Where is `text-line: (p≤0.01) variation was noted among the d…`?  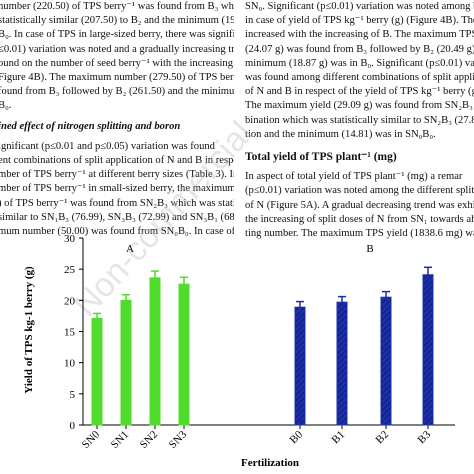
text-line: (p≤0.01) variation was noted among the d… is located at coordinates (359, 191).